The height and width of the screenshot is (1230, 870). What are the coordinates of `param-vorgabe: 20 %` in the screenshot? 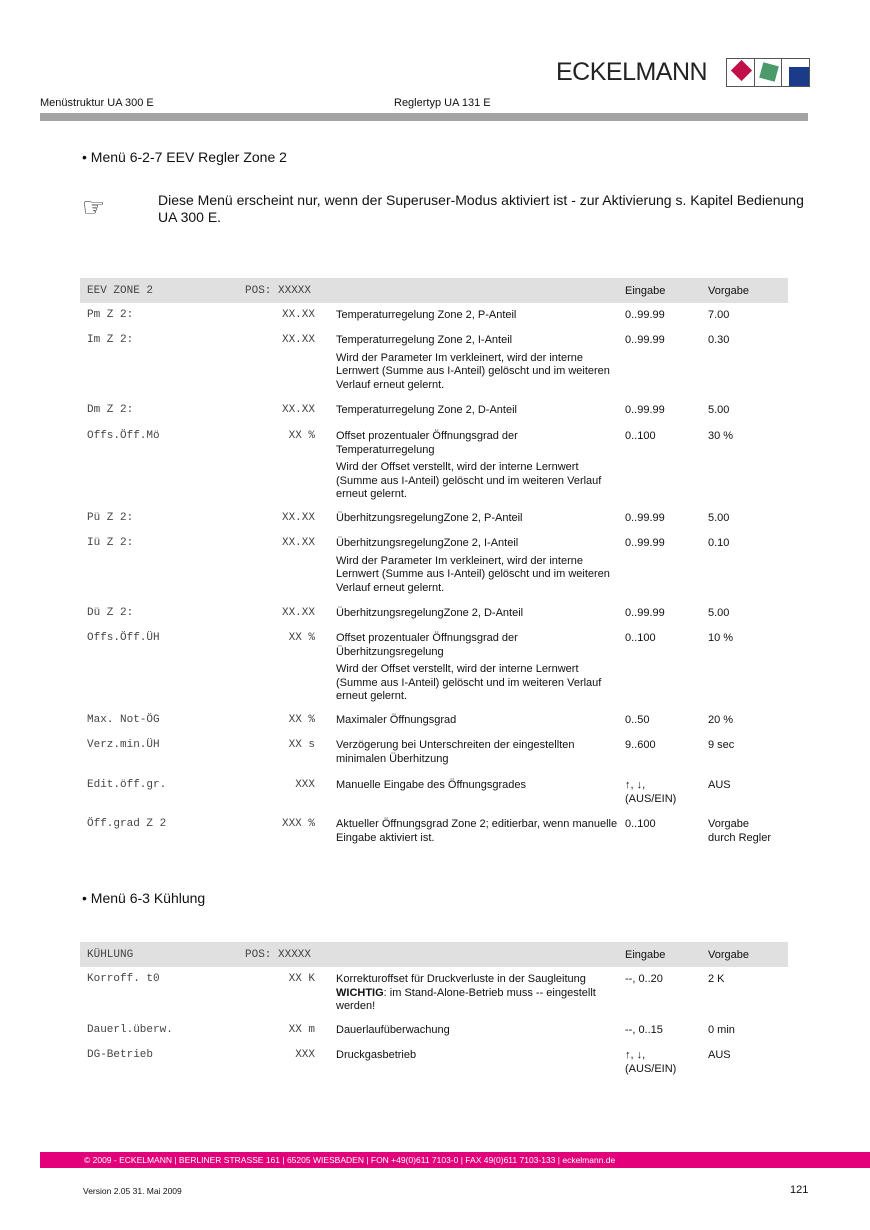 It's located at (721, 720).